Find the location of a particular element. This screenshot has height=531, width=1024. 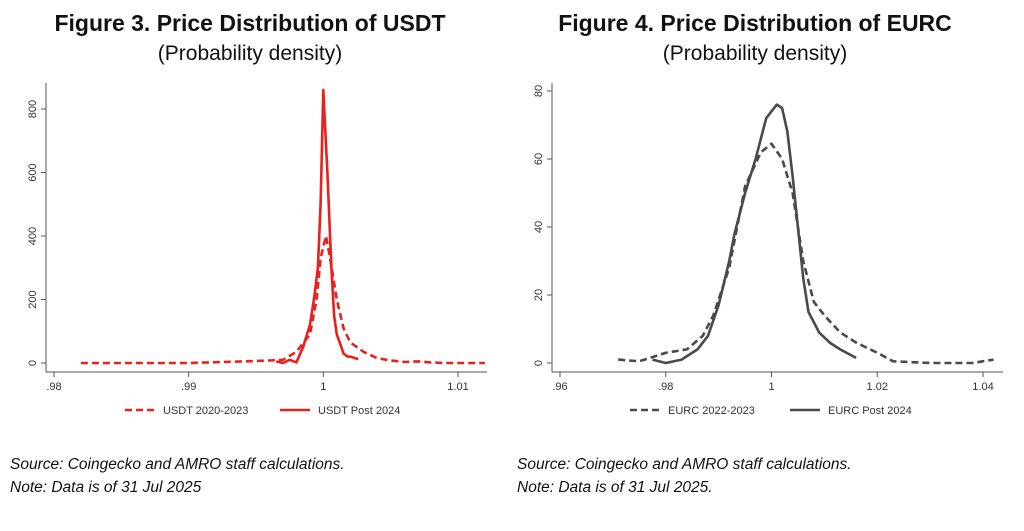

figure-4-subtitle: (Probability density) is located at coordinates (755, 53).